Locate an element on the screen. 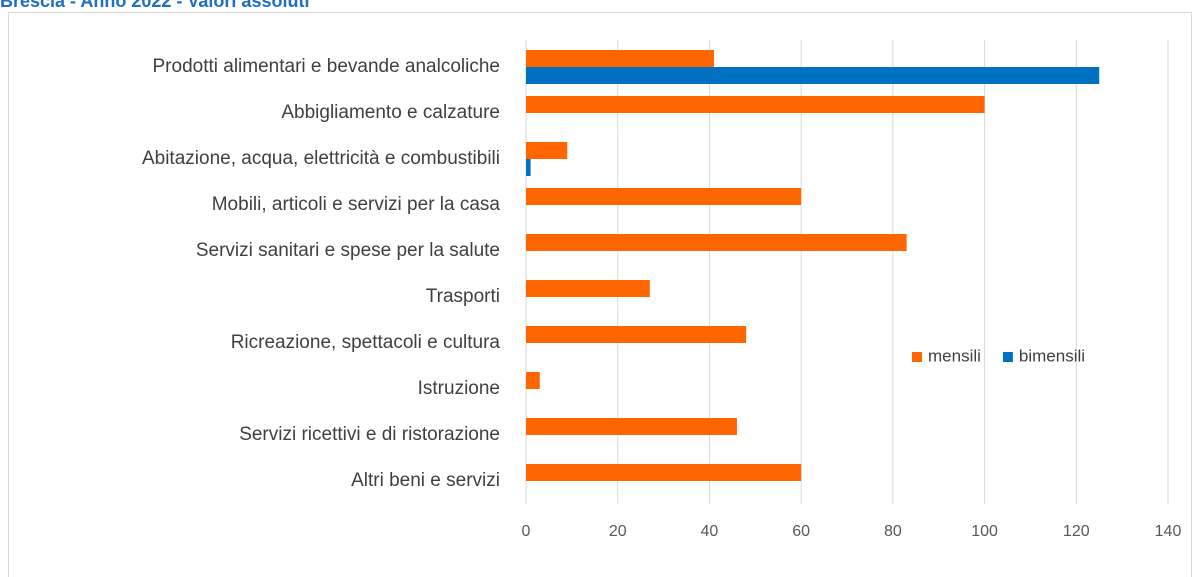  y-tick-label: Trasporti is located at coordinates (463, 296).